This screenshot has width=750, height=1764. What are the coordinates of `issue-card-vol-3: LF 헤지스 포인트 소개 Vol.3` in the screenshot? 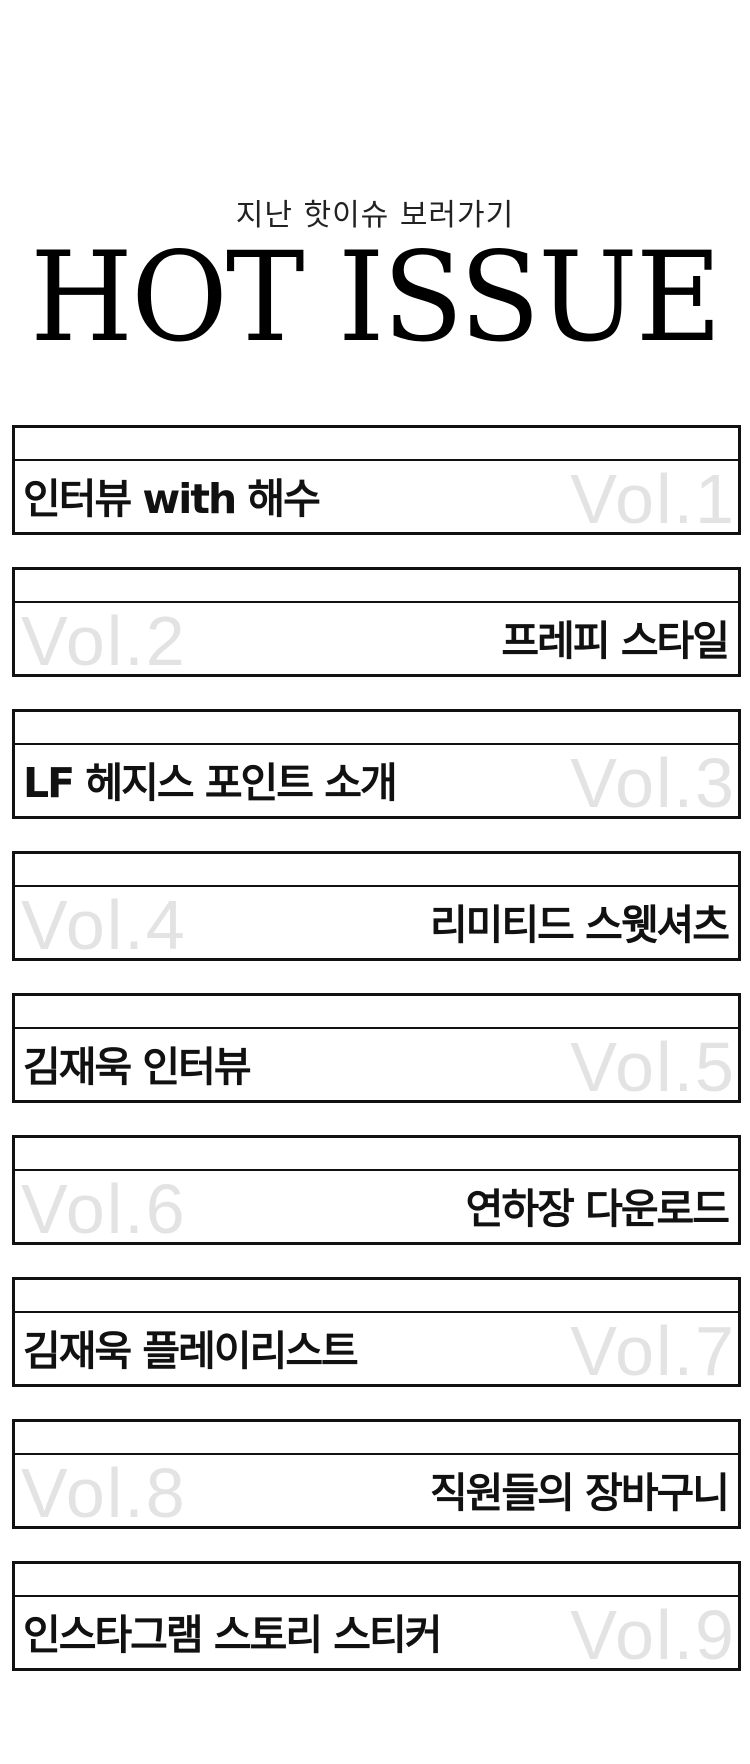 It's located at (376, 764).